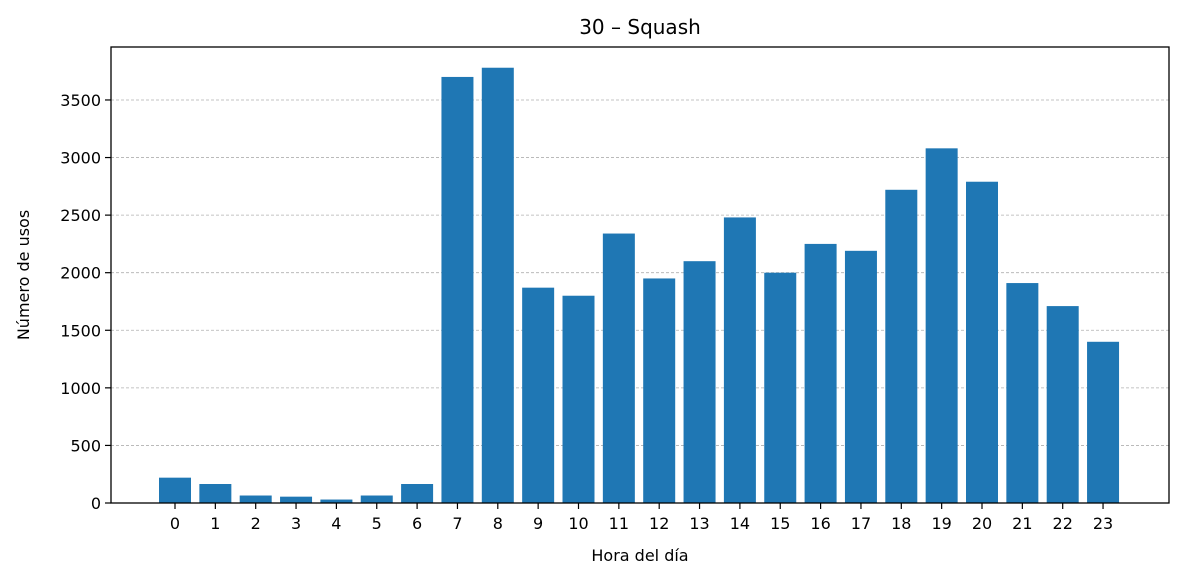  I want to click on y-tick-label: 1500, so click(80, 330).